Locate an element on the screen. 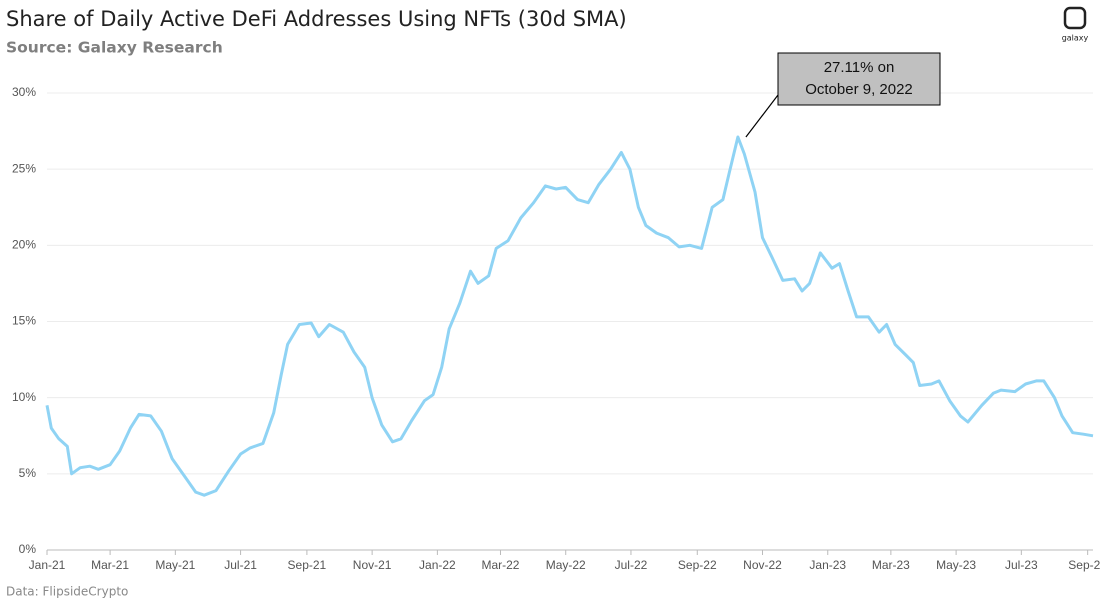 The height and width of the screenshot is (607, 1100). x-tick-label: Jul-22 is located at coordinates (631, 565).